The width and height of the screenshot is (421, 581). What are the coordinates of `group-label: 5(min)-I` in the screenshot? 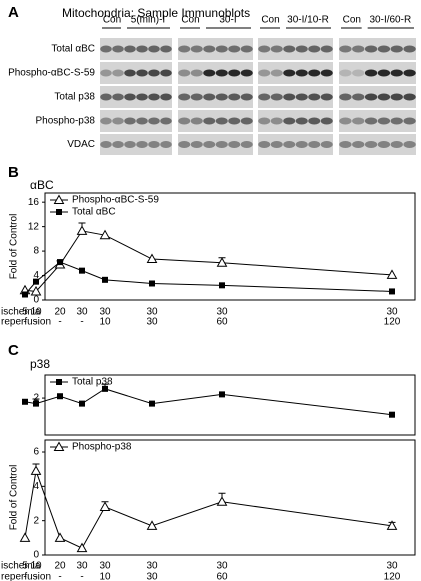 It's located at (148, 20).